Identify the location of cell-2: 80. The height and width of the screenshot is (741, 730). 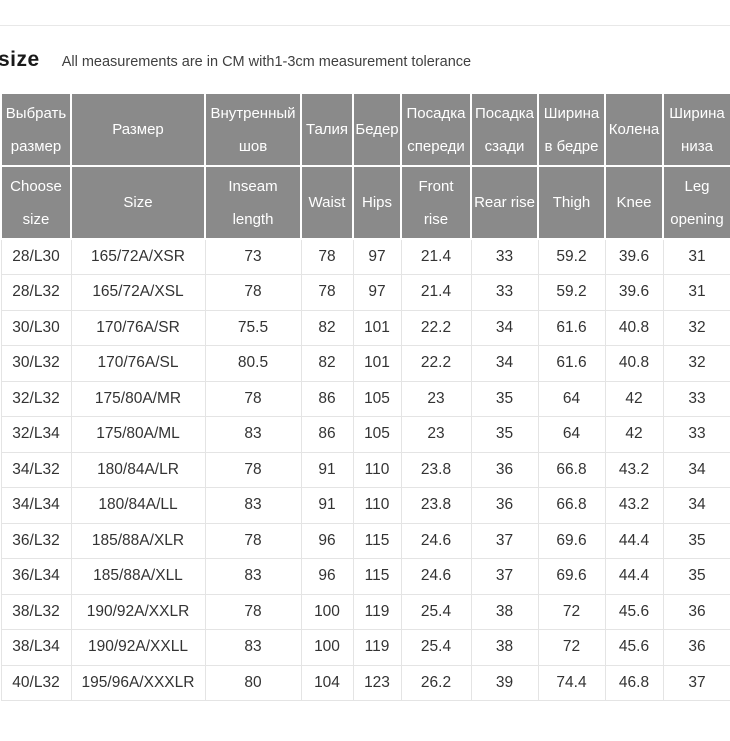
(253, 682).